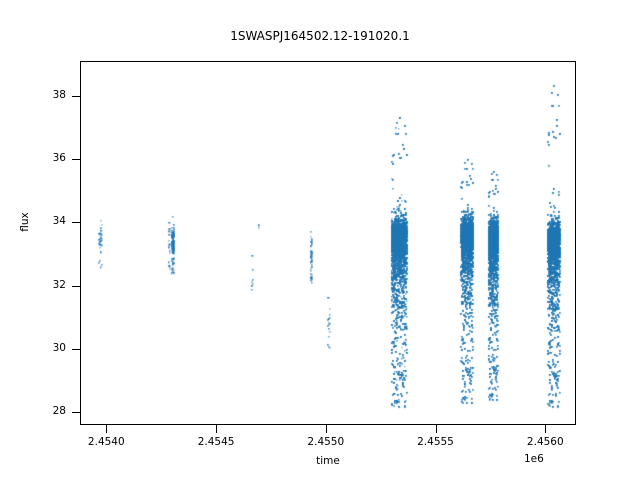 This screenshot has width=640, height=480. What do you see at coordinates (328, 461) in the screenshot?
I see `x-axis-label: time` at bounding box center [328, 461].